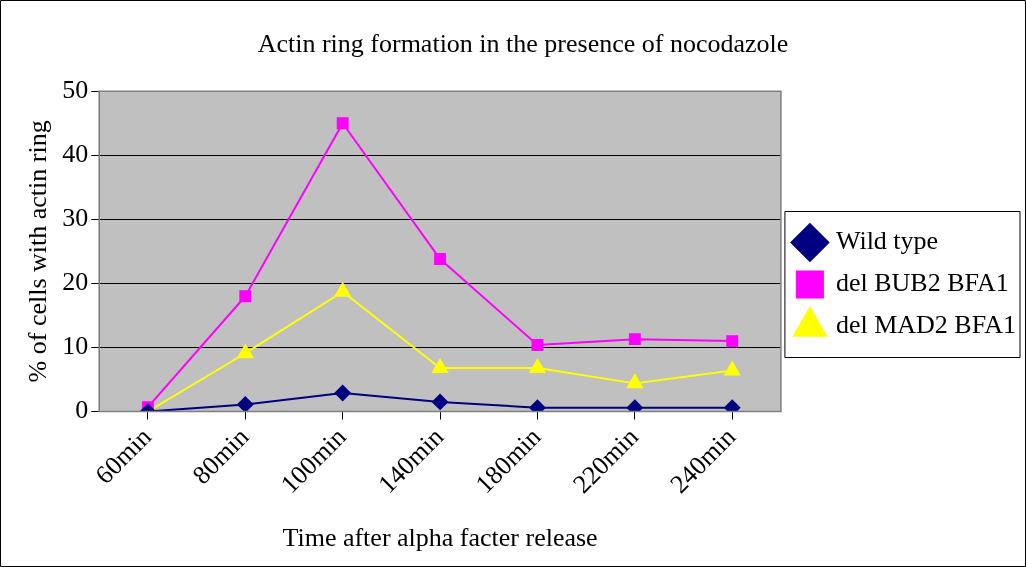 This screenshot has width=1026, height=567. What do you see at coordinates (523, 44) in the screenshot?
I see `chart-title: Actin ring formation in the presence of nocodazole` at bounding box center [523, 44].